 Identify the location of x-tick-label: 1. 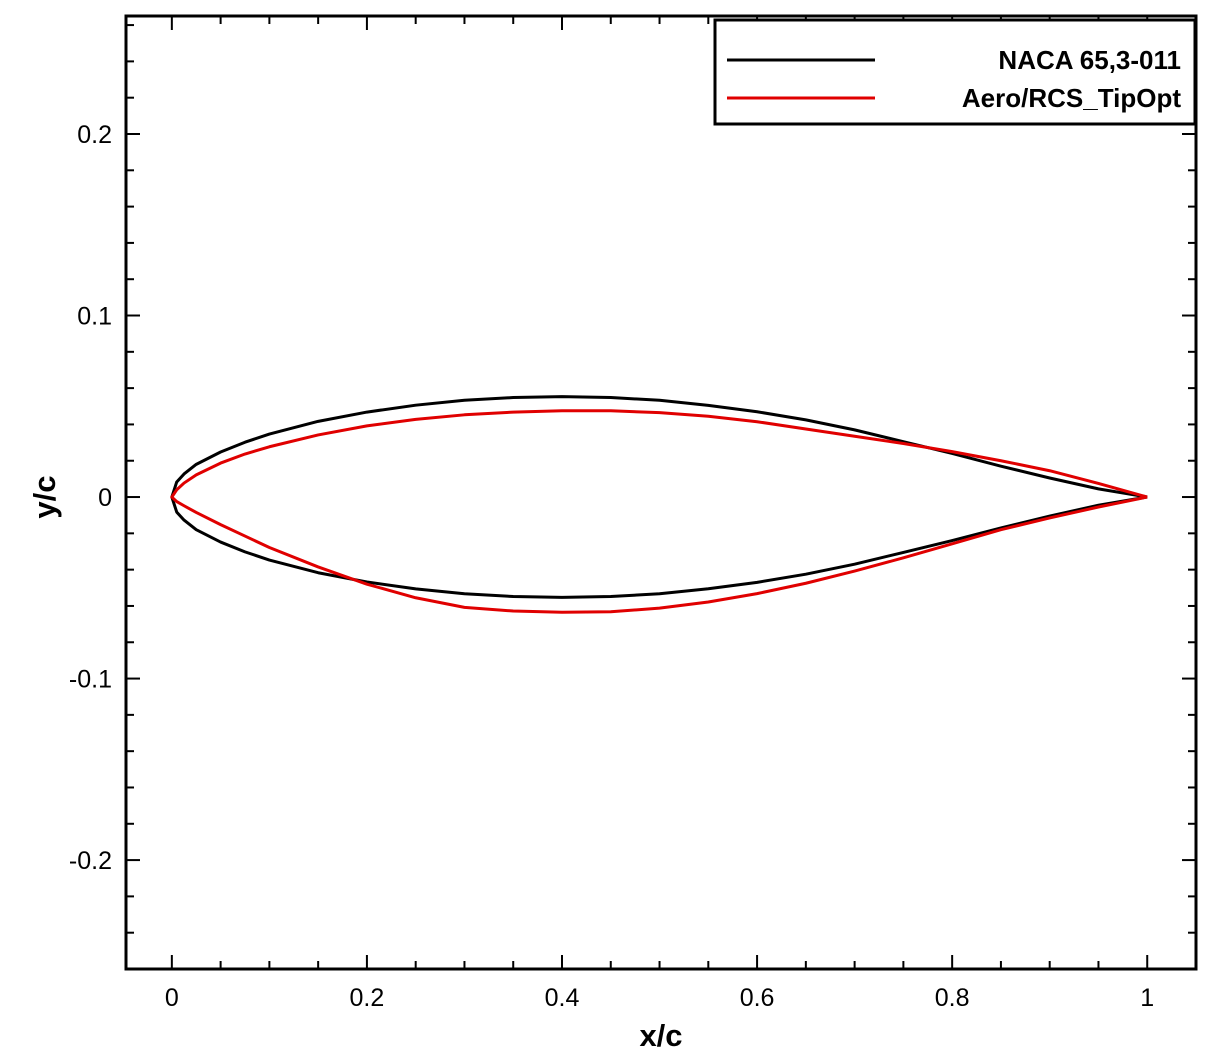
(1147, 998).